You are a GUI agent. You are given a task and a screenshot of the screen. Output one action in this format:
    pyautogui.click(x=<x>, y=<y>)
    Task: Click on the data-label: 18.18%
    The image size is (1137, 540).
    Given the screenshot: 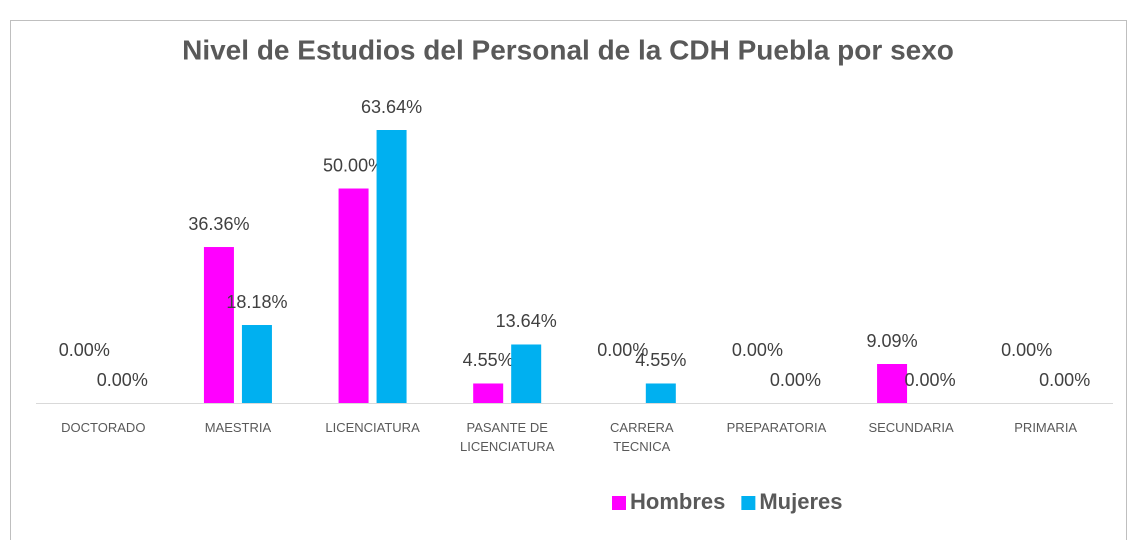 What is the action you would take?
    pyautogui.click(x=256, y=302)
    